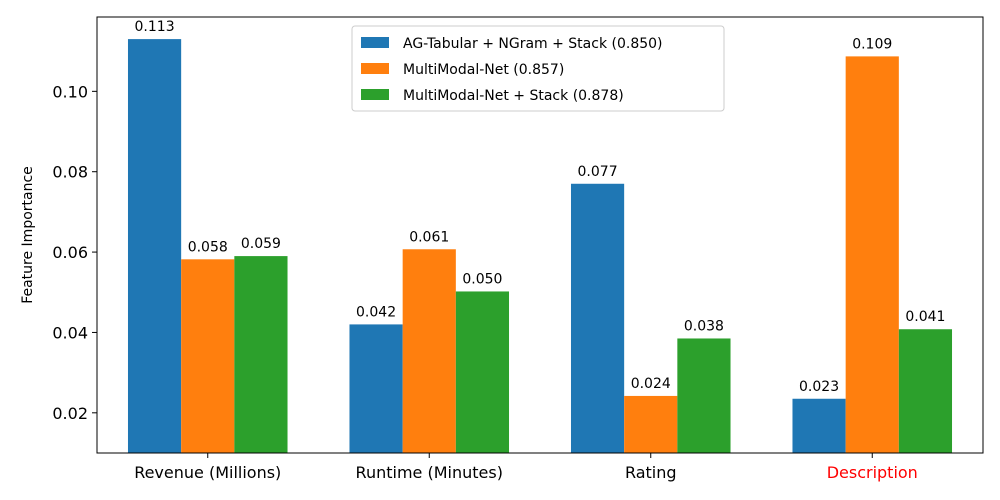  What do you see at coordinates (154, 246) in the screenshot?
I see `bar-series1-category1` at bounding box center [154, 246].